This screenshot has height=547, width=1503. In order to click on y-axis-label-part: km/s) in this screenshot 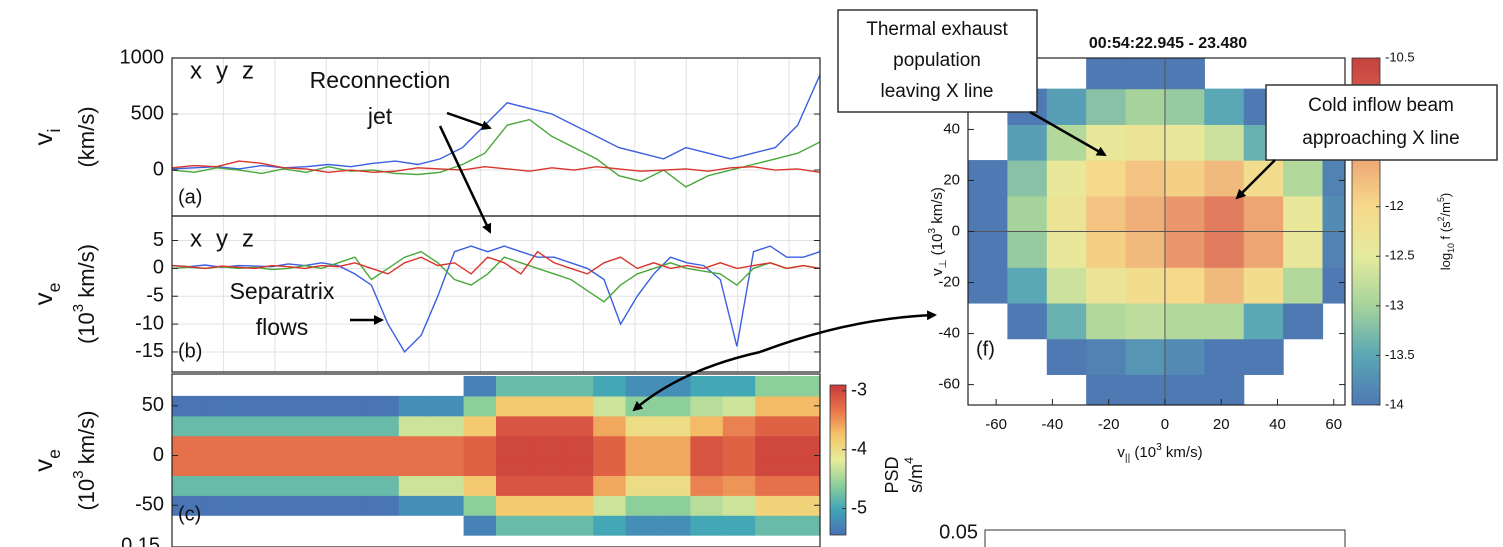, I will do `click(937, 207)`.